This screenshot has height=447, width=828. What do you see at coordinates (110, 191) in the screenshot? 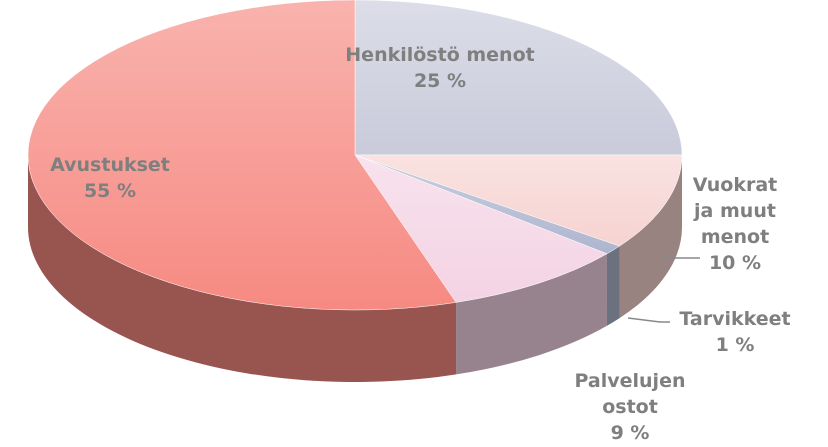
I see `value-label: 55 %` at bounding box center [110, 191].